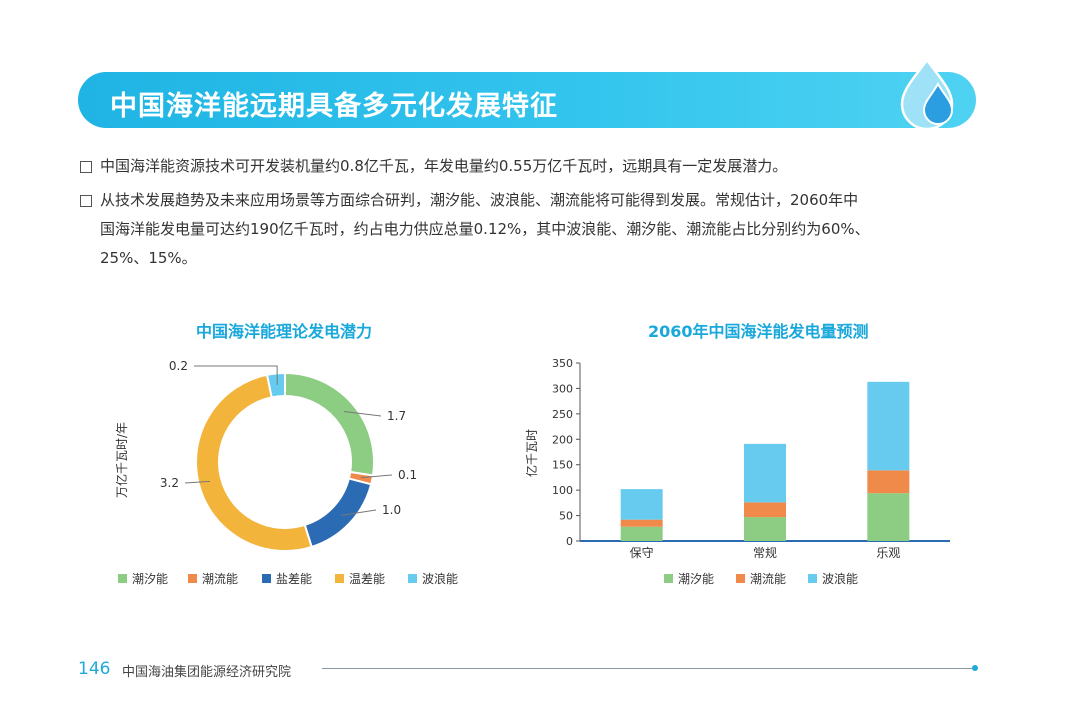 This screenshot has width=1080, height=720. I want to click on y-tick-label: 350, so click(562, 363).